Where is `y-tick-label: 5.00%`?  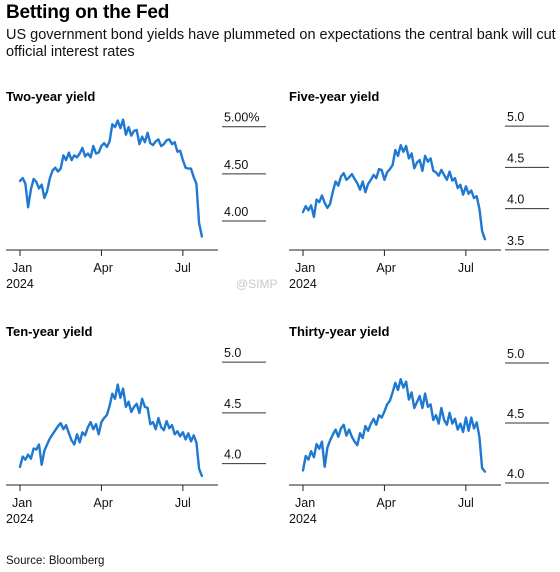
y-tick-label: 5.00% is located at coordinates (241, 118).